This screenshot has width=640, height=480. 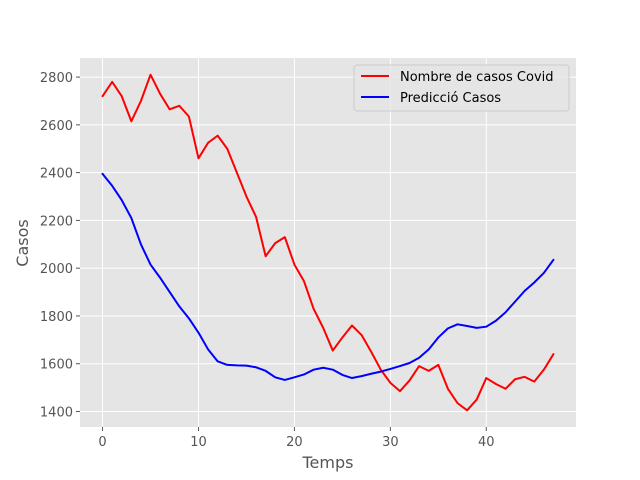 What do you see at coordinates (56, 412) in the screenshot?
I see `y-tick-label: 1400` at bounding box center [56, 412].